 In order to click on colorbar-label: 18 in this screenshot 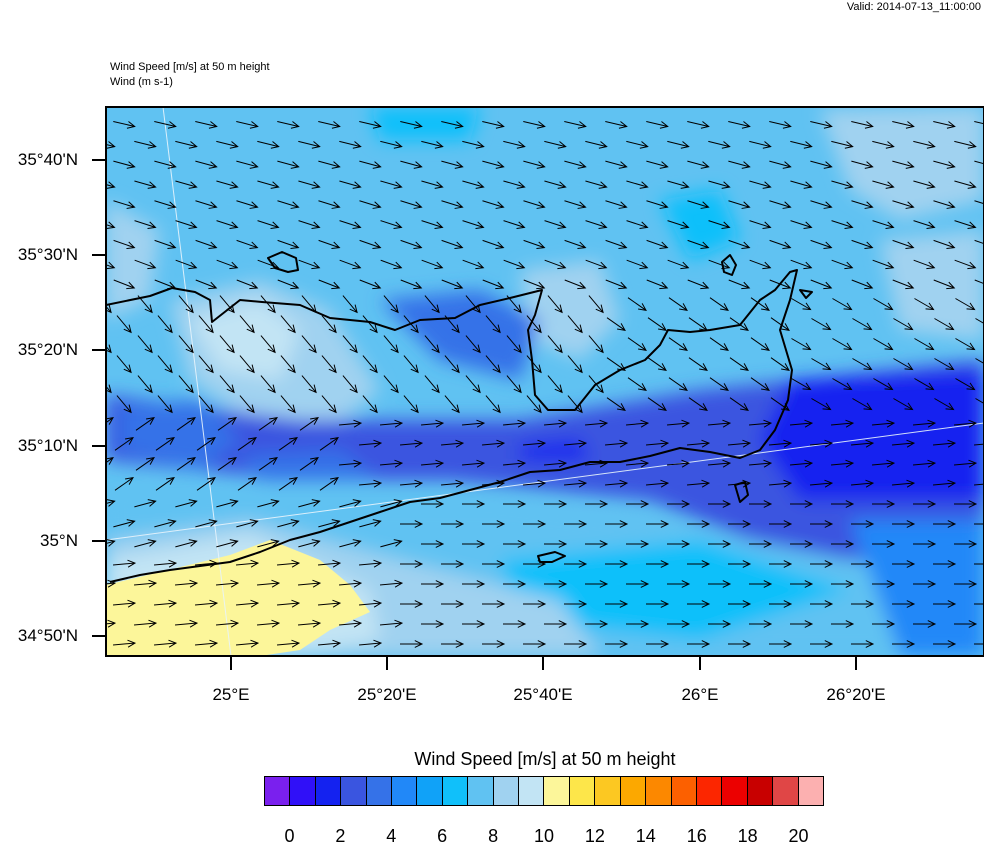, I will do `click(747, 836)`.